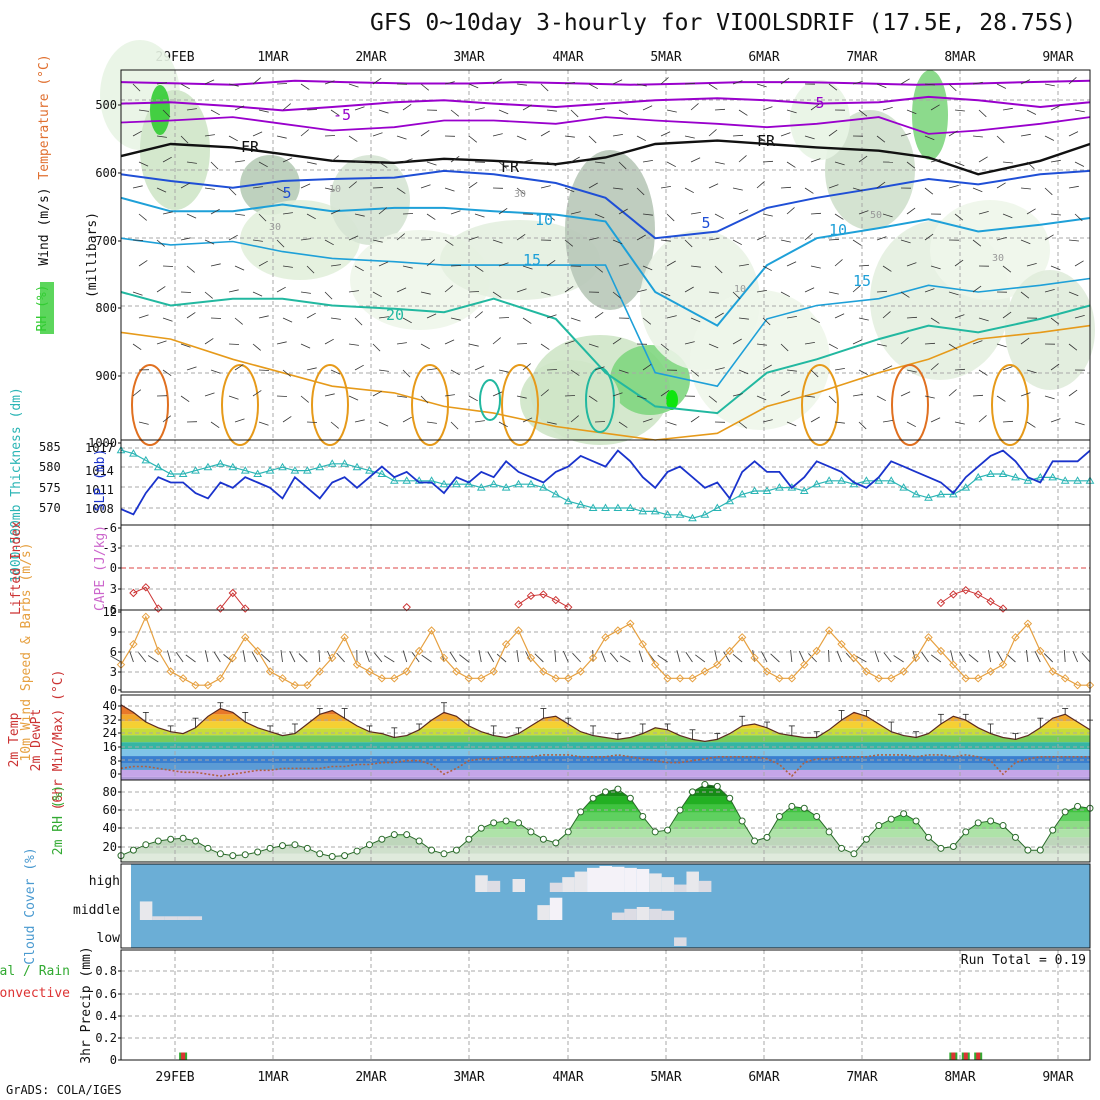 The image size is (1100, 1100). I want to click on lifted-index-marker-point, so click(518, 604).